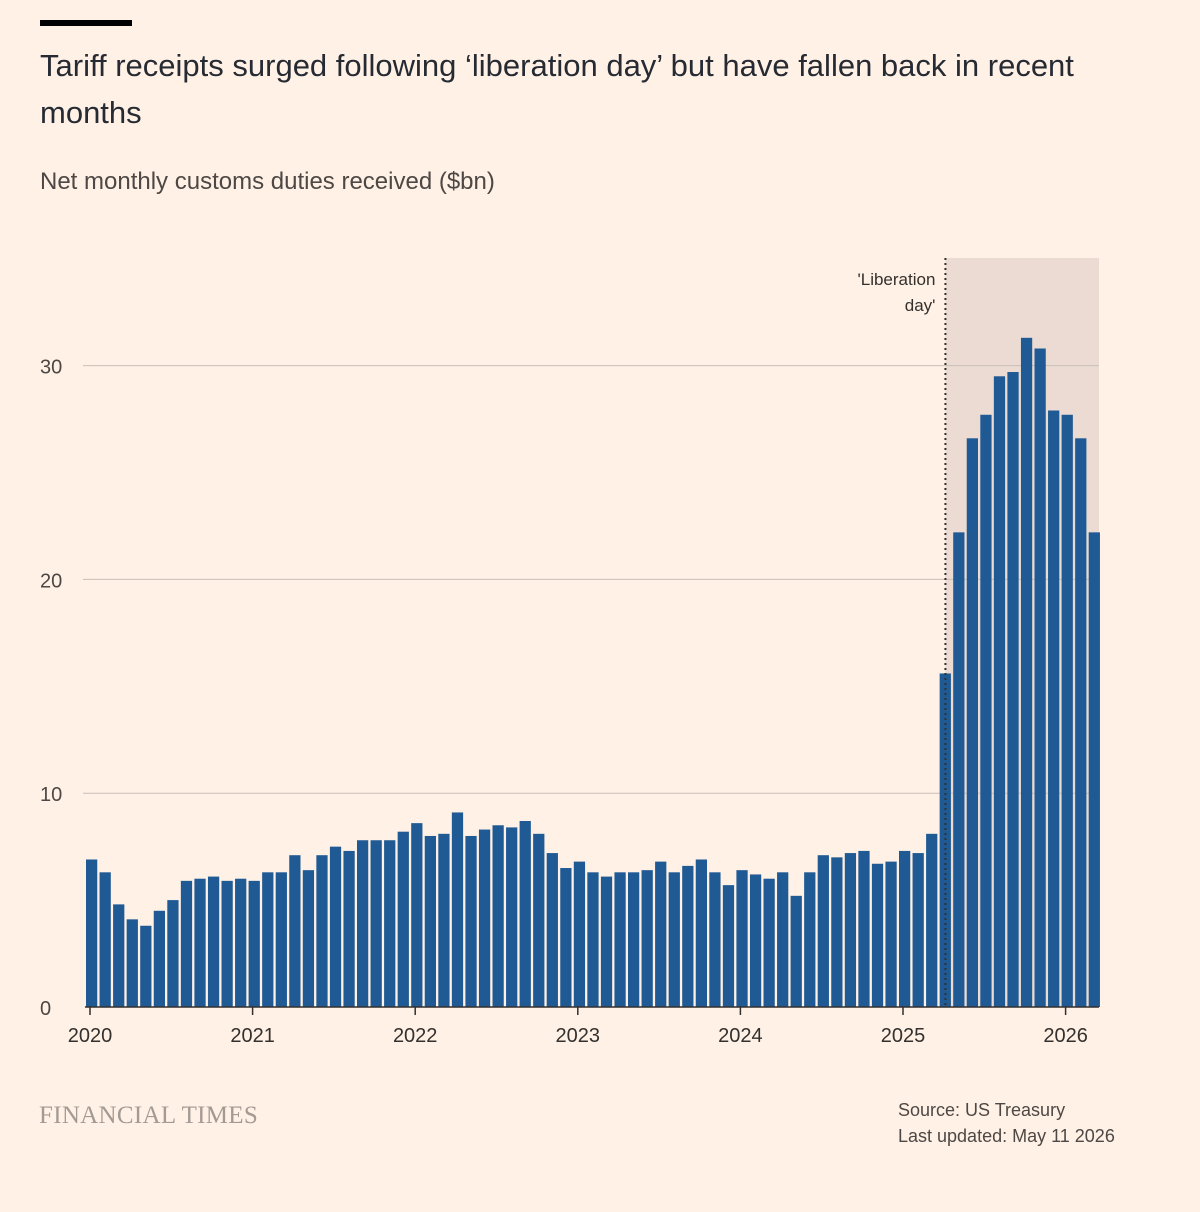  Describe the element at coordinates (51, 795) in the screenshot. I see `y-tick-label: 10` at that location.